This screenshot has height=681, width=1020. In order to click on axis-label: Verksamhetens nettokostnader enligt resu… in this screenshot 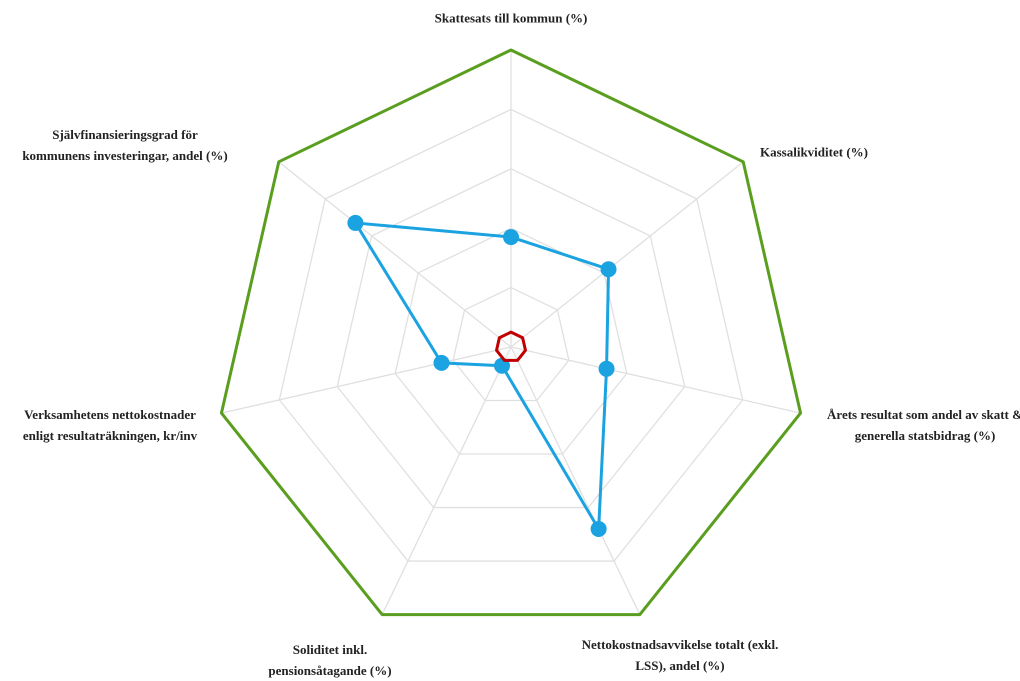, I will do `click(110, 425)`.